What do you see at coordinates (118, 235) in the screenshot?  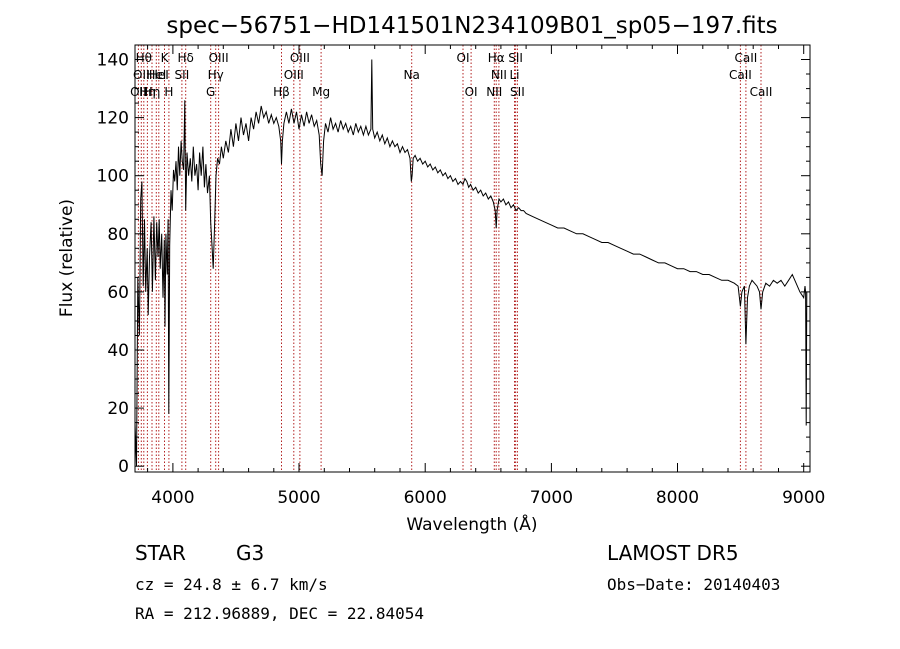 I see `y-tick-label-80: 80` at bounding box center [118, 235].